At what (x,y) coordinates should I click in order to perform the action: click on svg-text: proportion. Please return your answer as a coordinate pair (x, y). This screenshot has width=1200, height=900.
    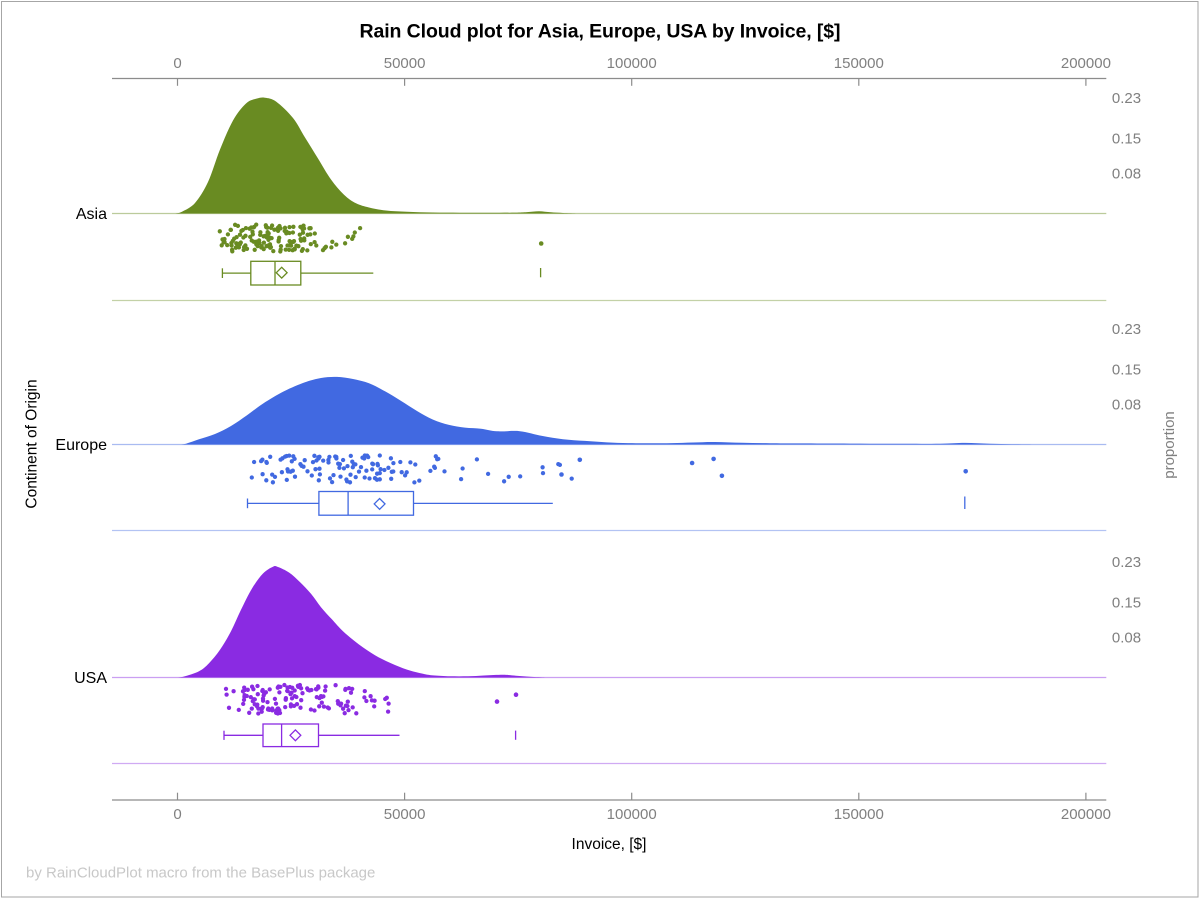
    Looking at the image, I should click on (1169, 445).